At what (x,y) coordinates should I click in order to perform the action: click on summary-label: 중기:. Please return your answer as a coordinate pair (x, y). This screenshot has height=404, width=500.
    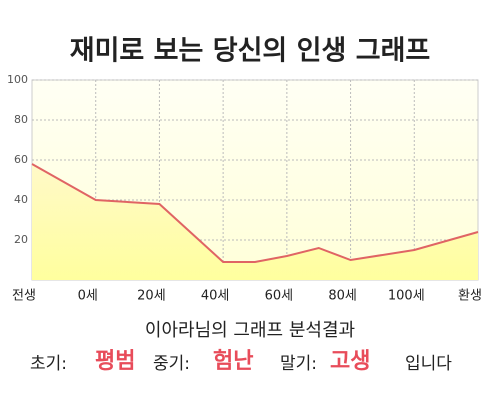
    Looking at the image, I should click on (171, 364).